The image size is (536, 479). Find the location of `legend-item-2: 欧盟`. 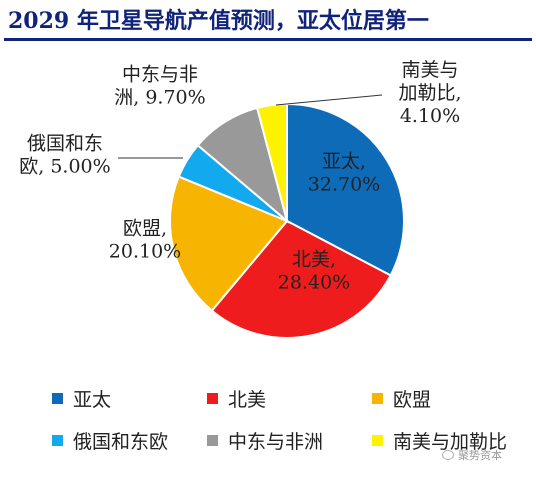

legend-item-2: 欧盟 is located at coordinates (401, 398).